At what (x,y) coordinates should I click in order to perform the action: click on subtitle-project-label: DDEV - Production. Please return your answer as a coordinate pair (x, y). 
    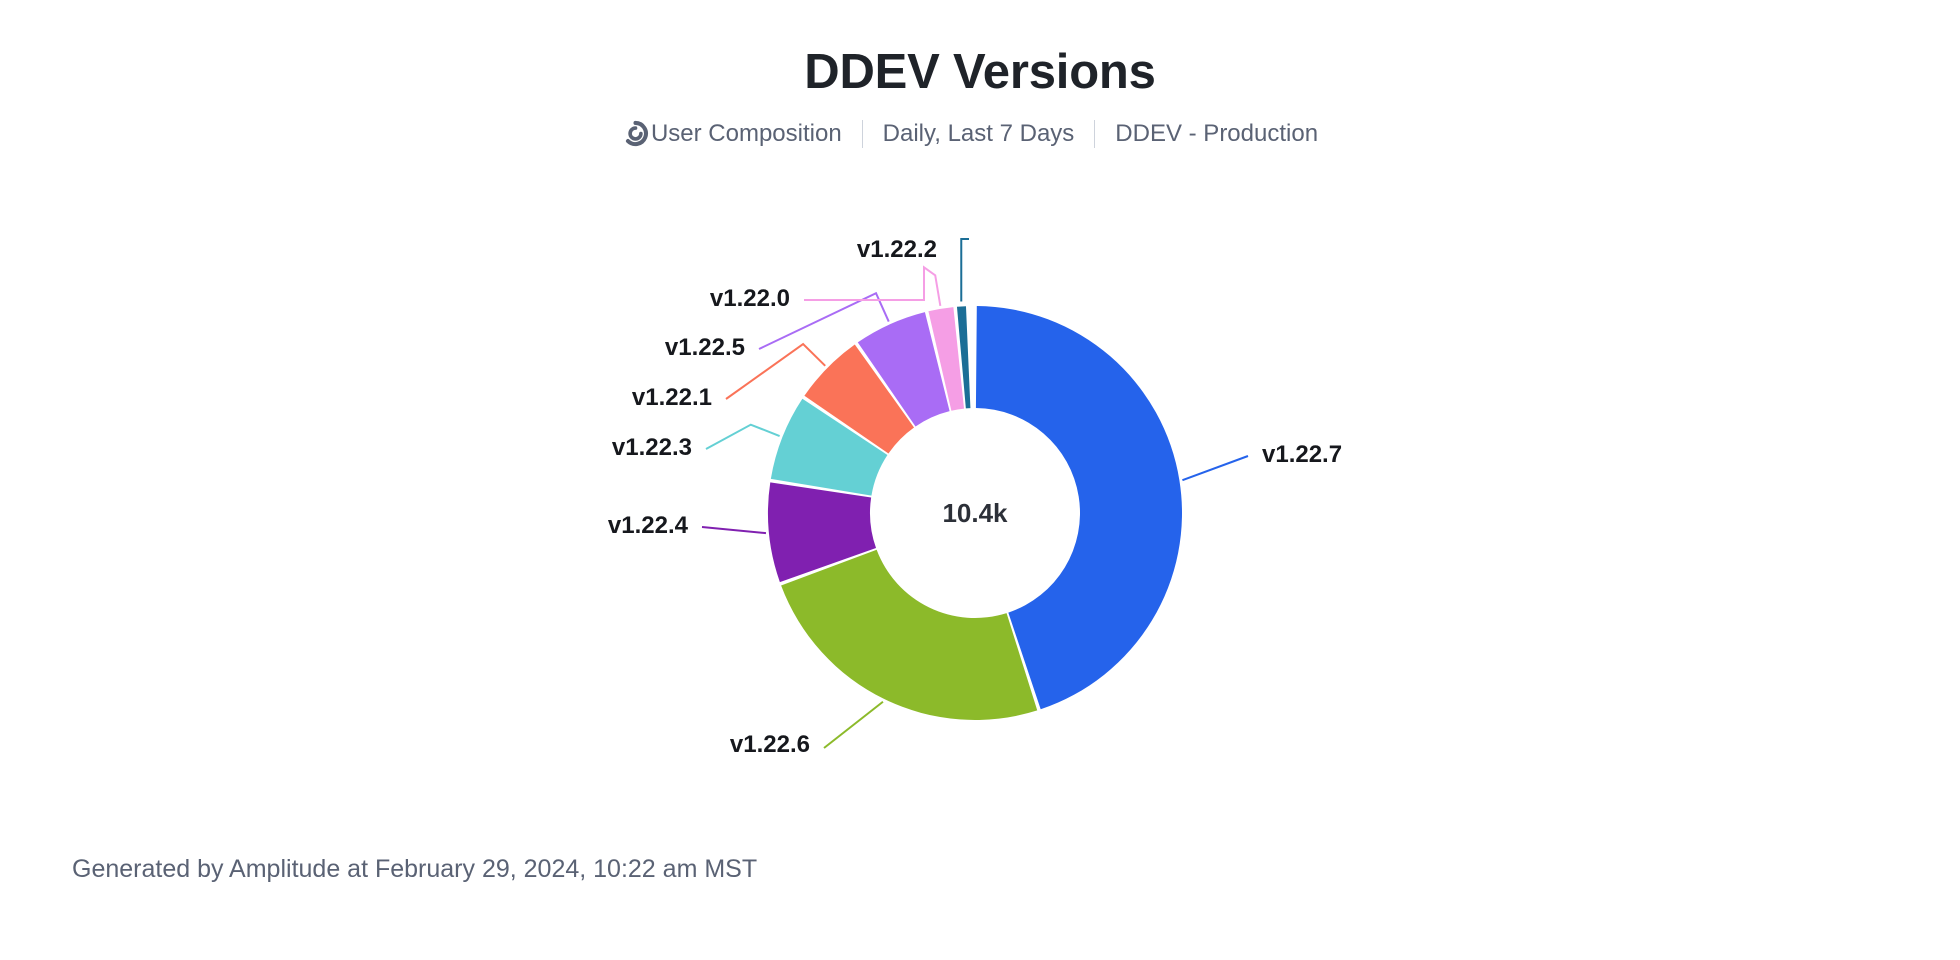
    Looking at the image, I should click on (1217, 133).